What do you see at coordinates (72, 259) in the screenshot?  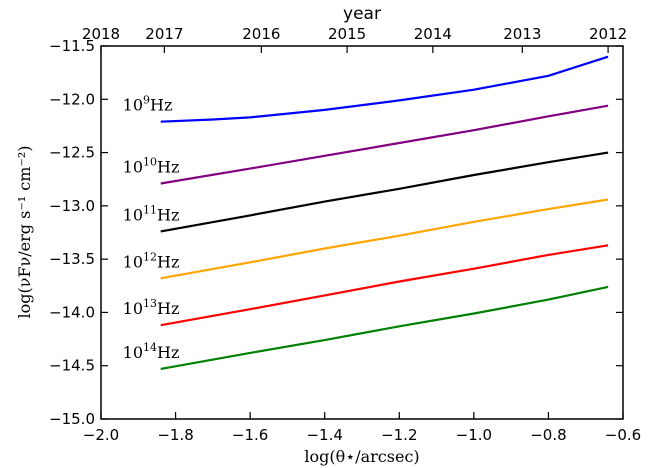 I see `y-tick-label: −13.5` at bounding box center [72, 259].